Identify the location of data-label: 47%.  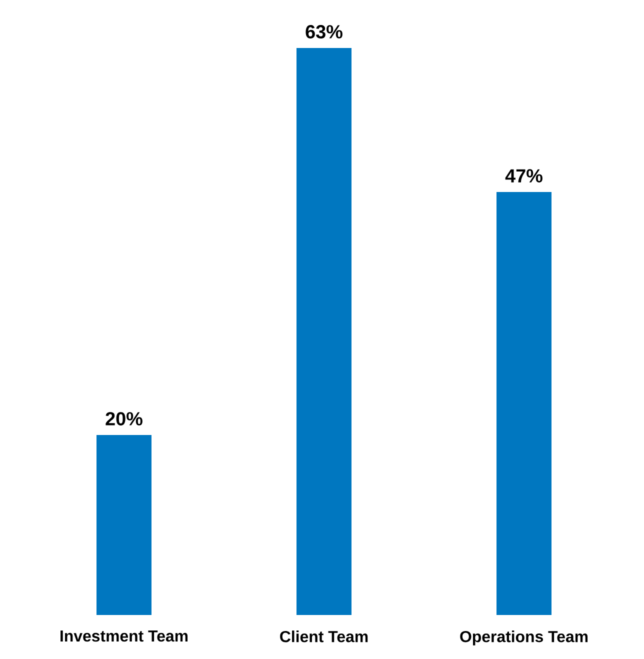
(523, 175).